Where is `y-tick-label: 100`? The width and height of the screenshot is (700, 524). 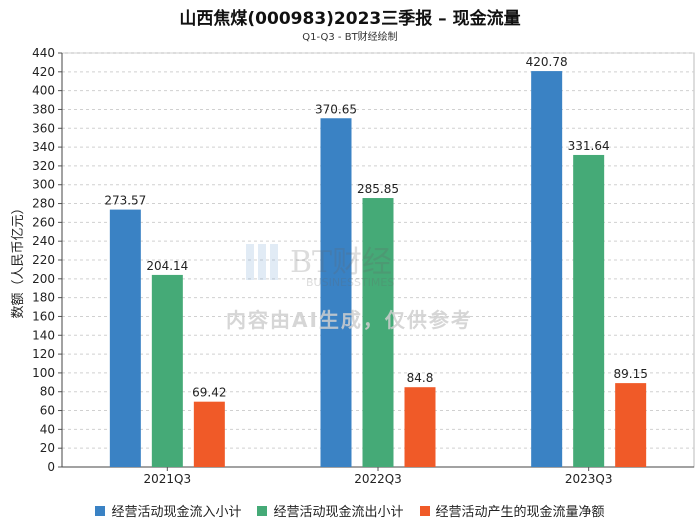 y-tick-label: 100 is located at coordinates (43, 373).